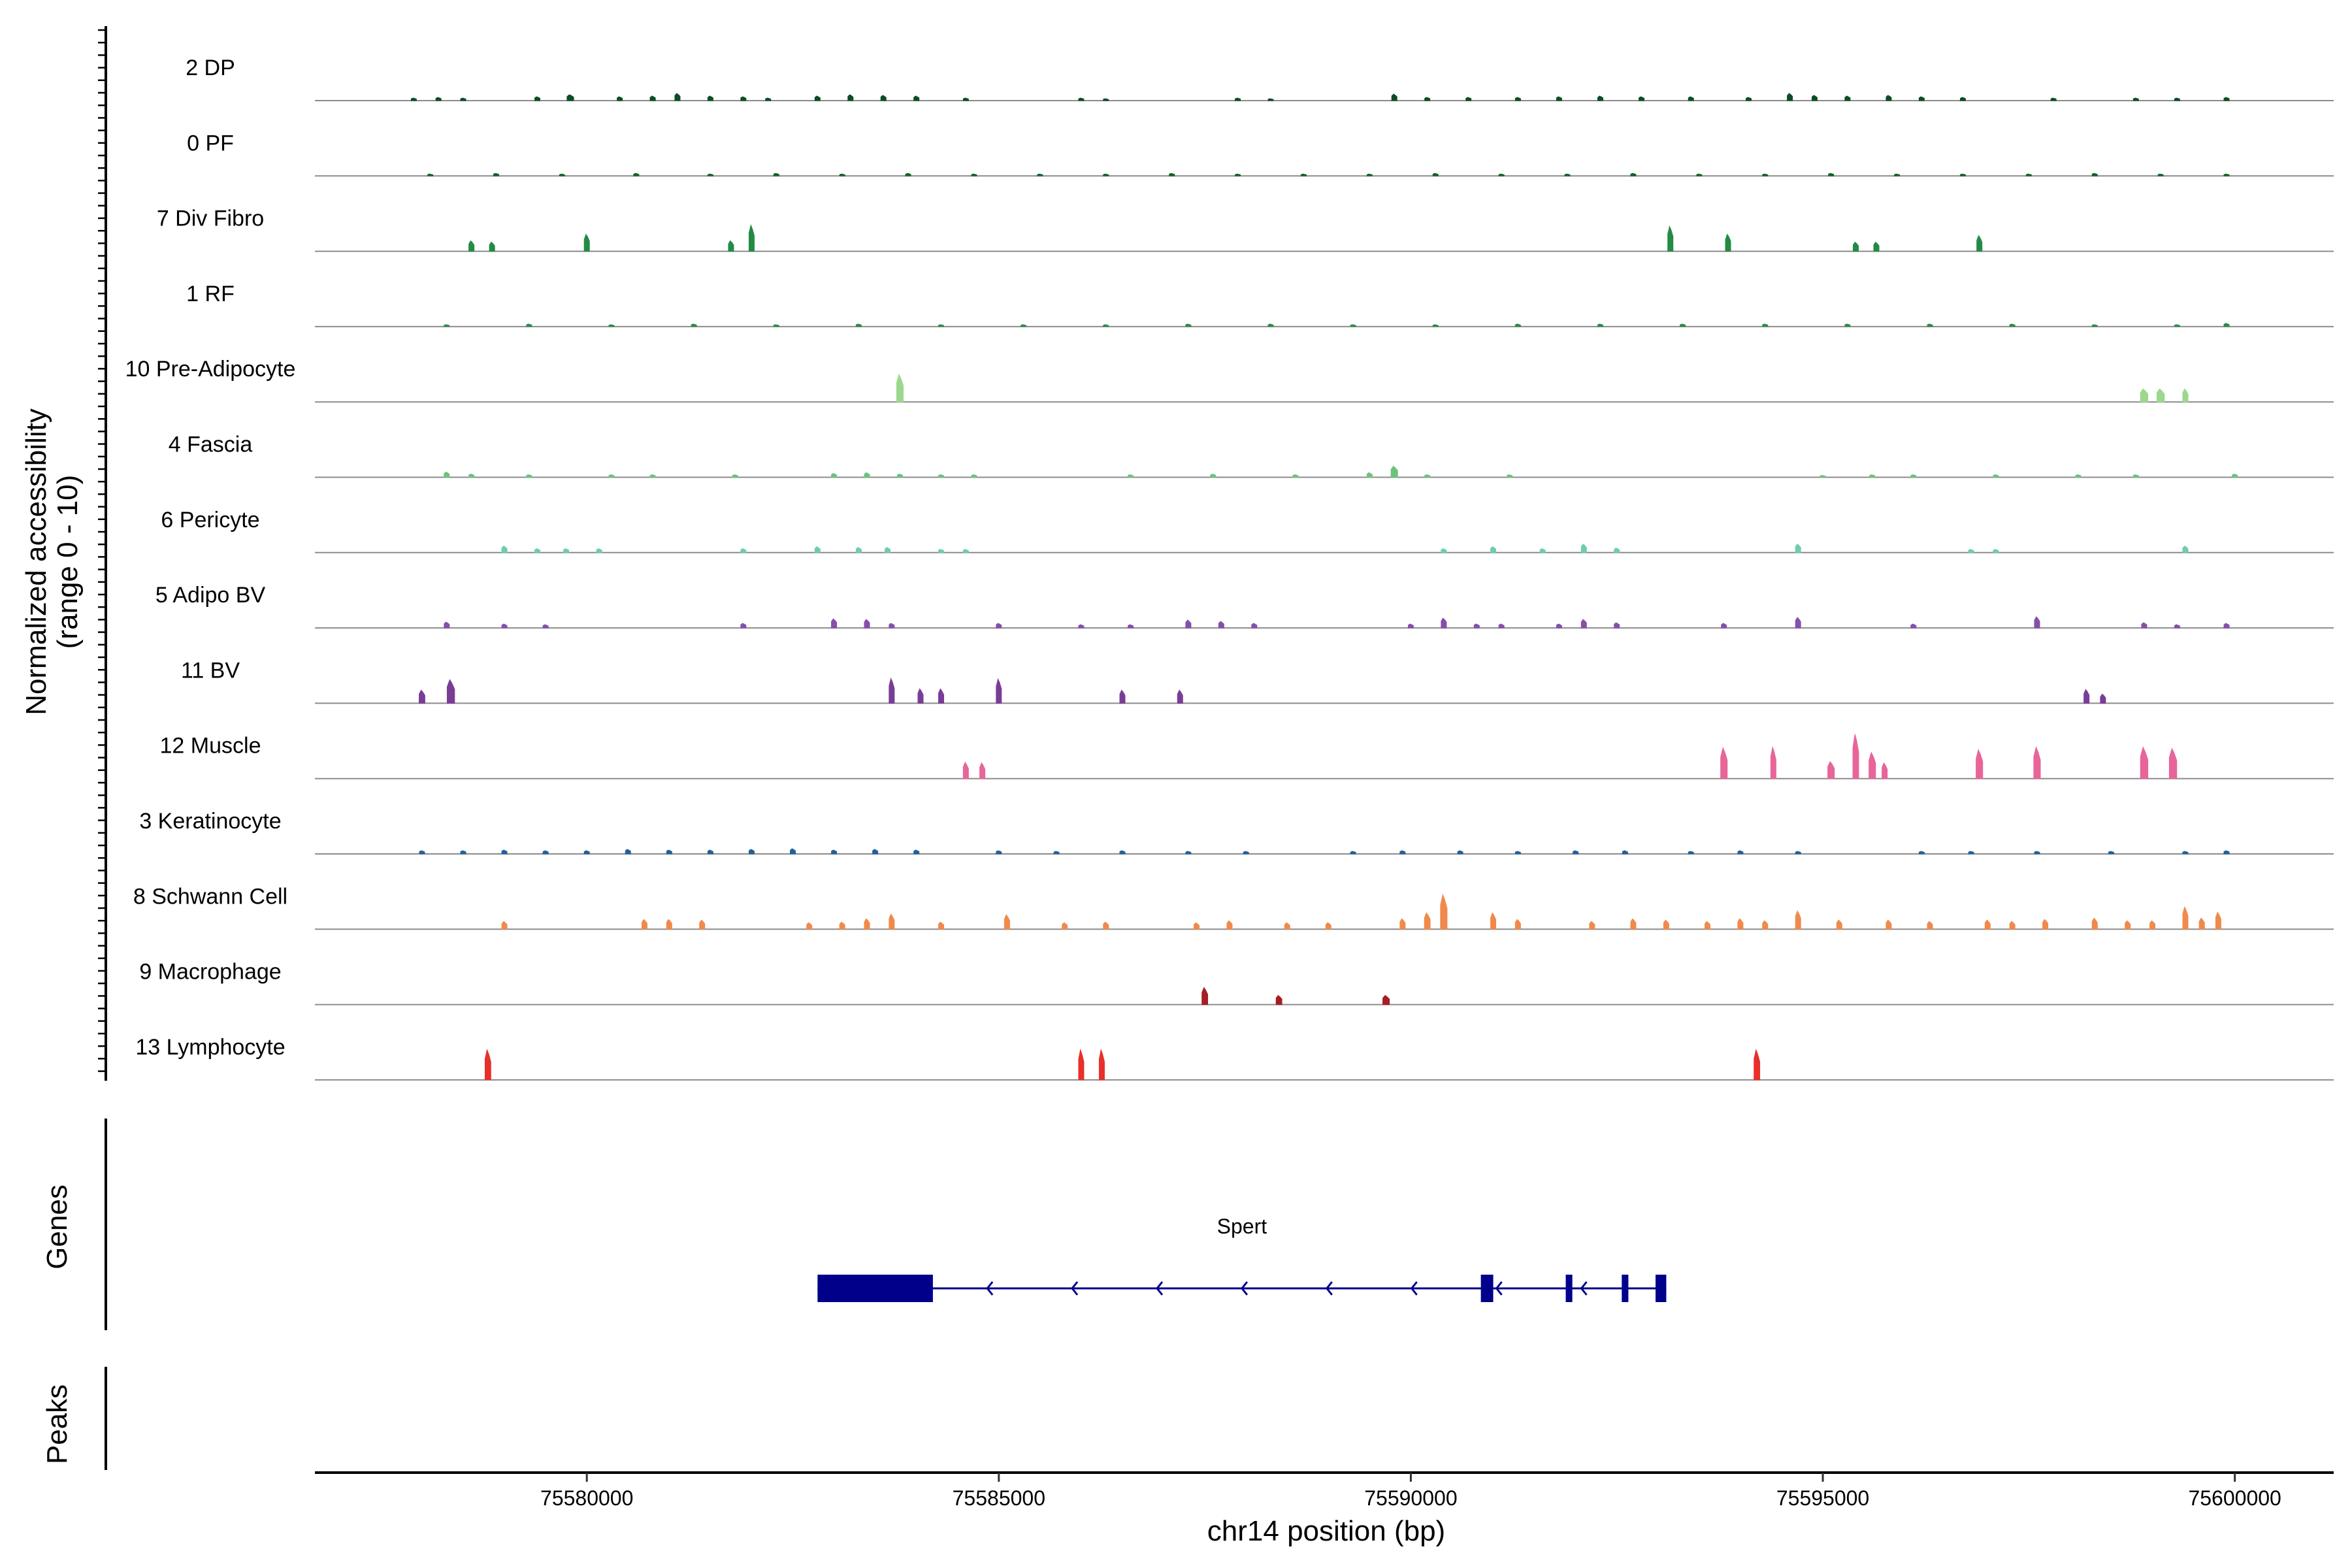  Describe the element at coordinates (1242, 1226) in the screenshot. I see `gene-name: Spert` at that location.